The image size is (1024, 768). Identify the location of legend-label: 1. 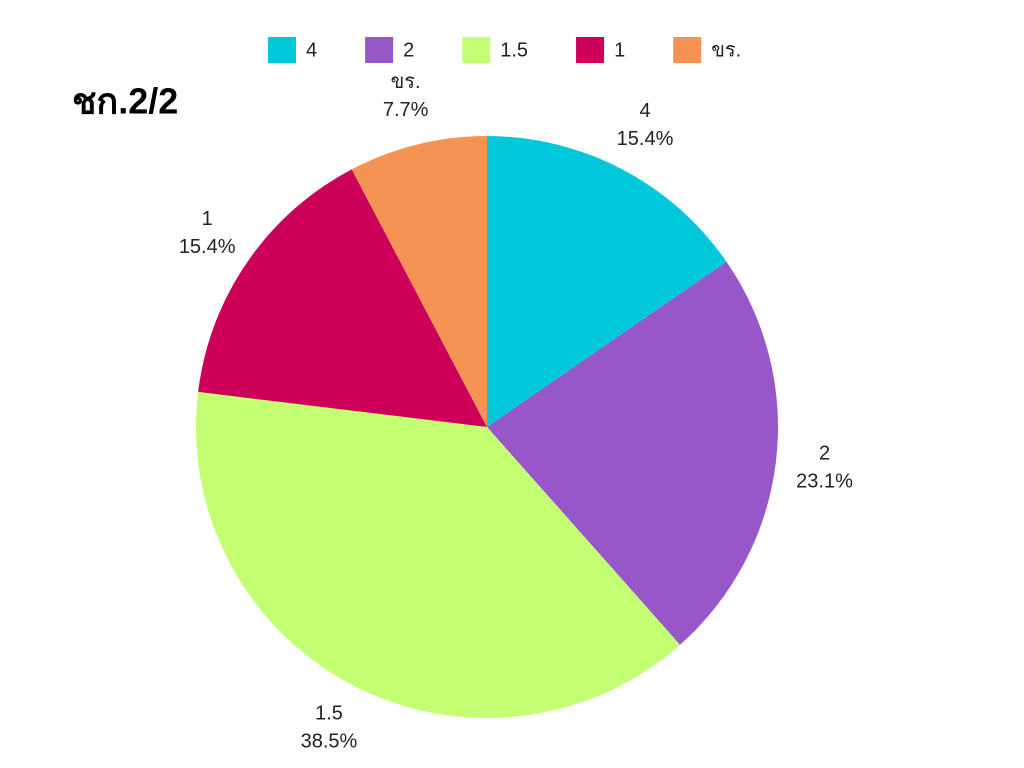
(619, 50).